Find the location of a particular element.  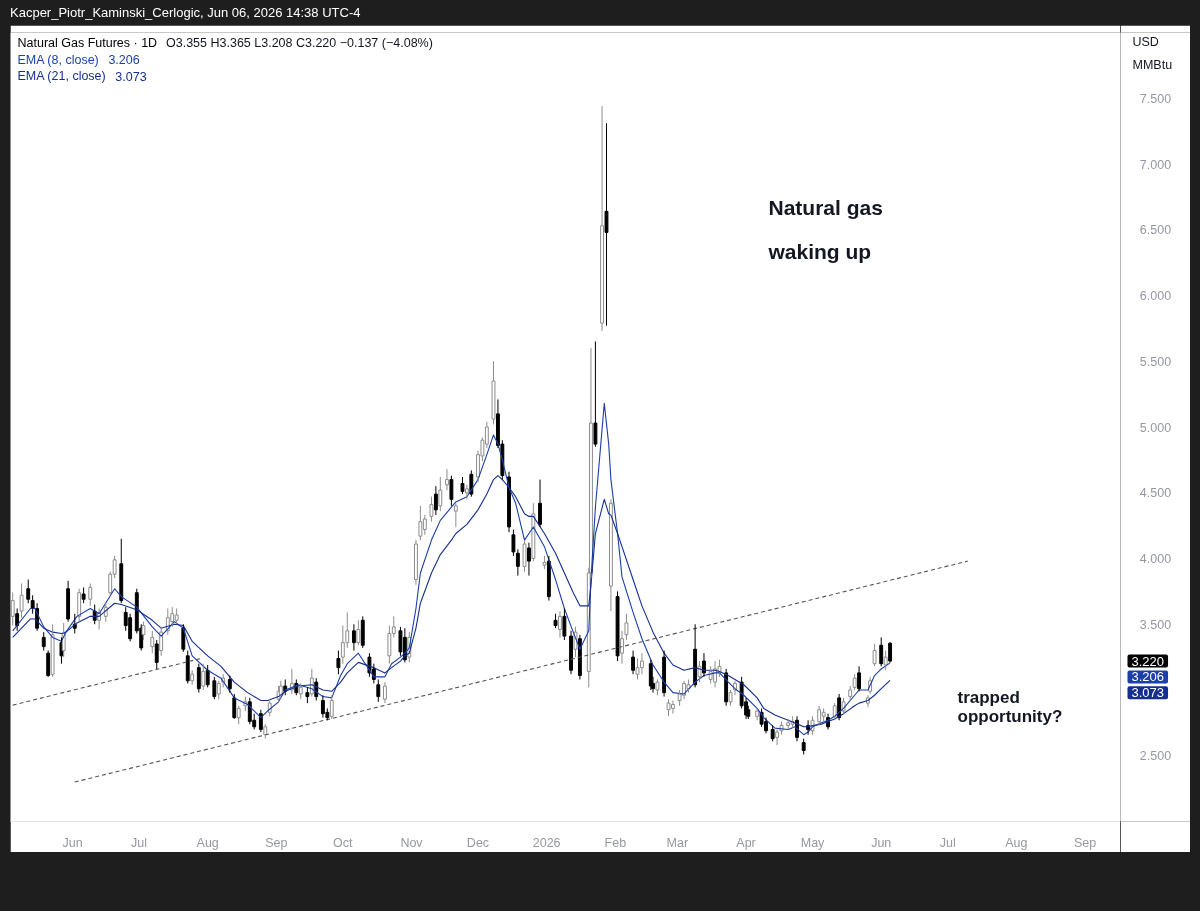

x-tick-label: Dec is located at coordinates (478, 842).